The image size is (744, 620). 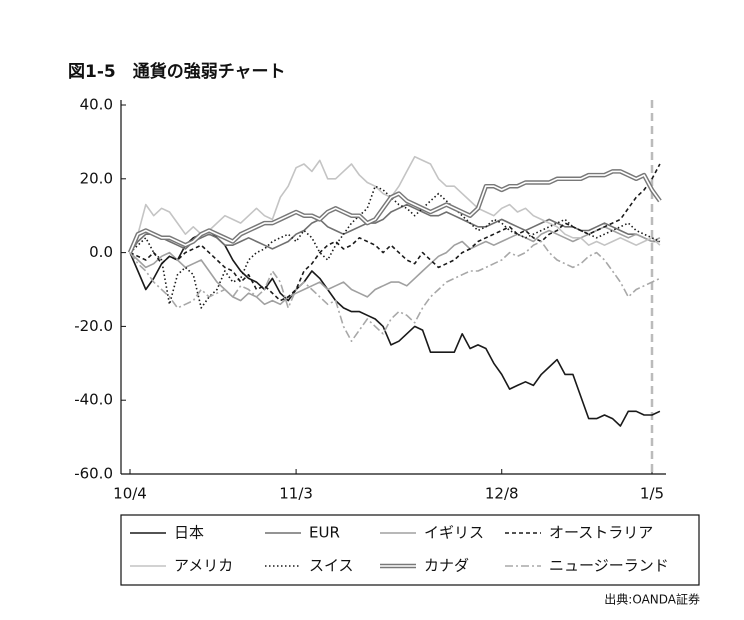 What do you see at coordinates (446, 566) in the screenshot?
I see `legend-label: カナダ` at bounding box center [446, 566].